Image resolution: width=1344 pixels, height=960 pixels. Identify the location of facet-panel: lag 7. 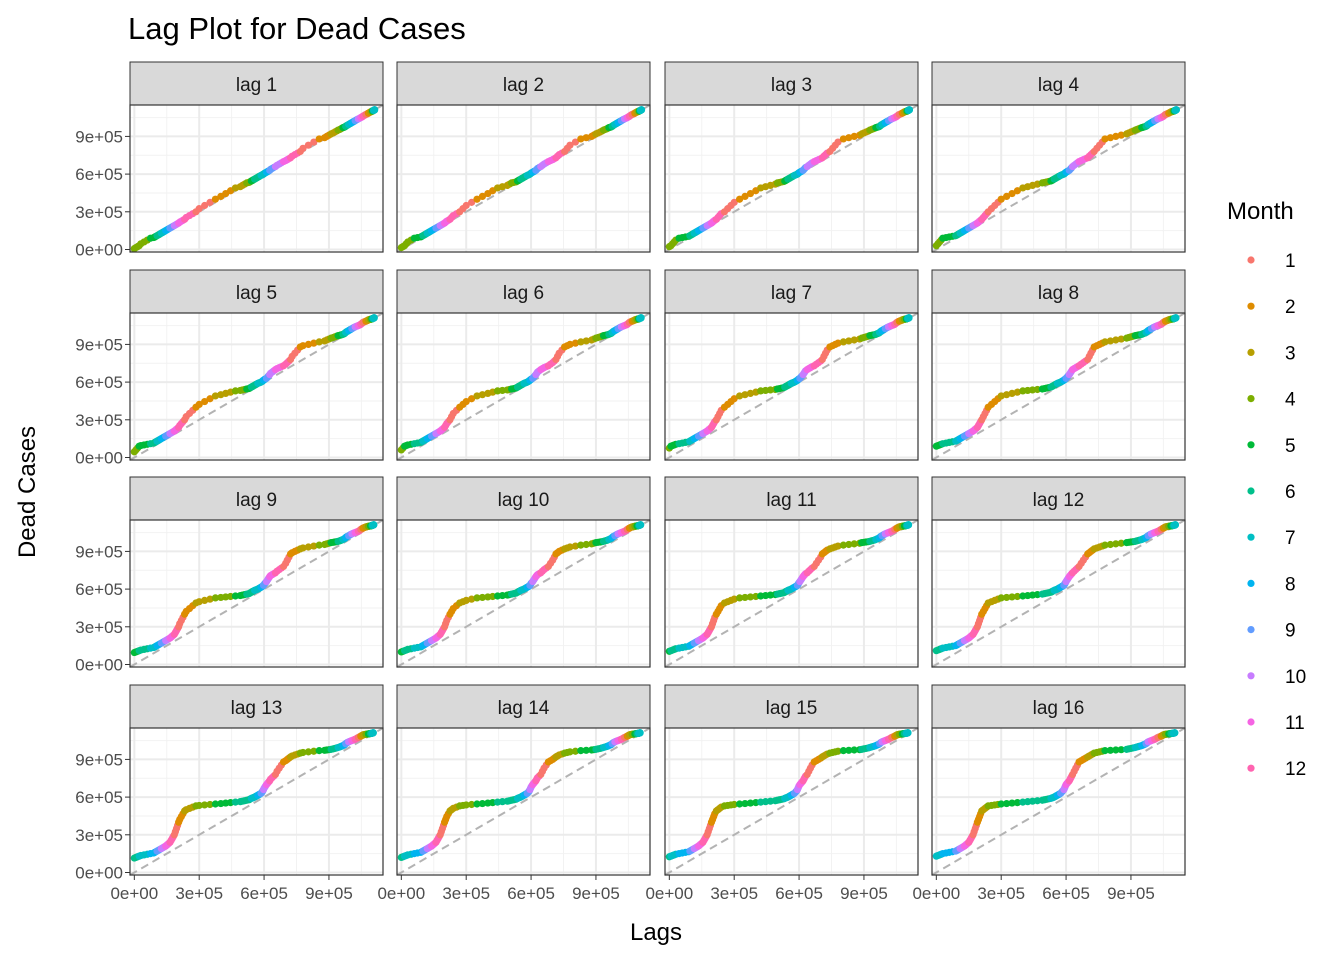
(791, 365).